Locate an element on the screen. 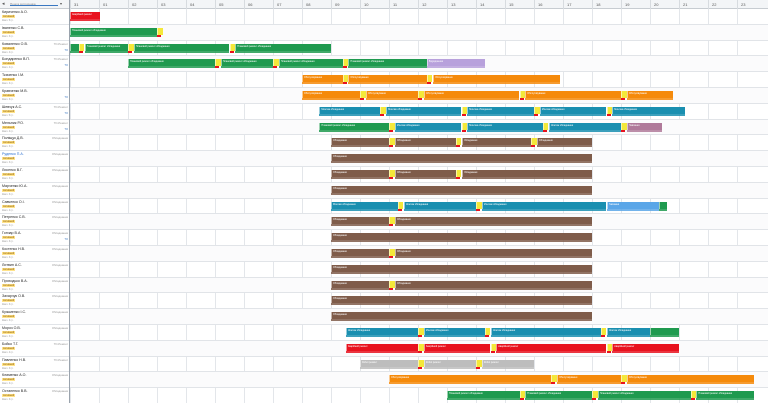  employee-name: Кириченко А.О. is located at coordinates (15, 12).